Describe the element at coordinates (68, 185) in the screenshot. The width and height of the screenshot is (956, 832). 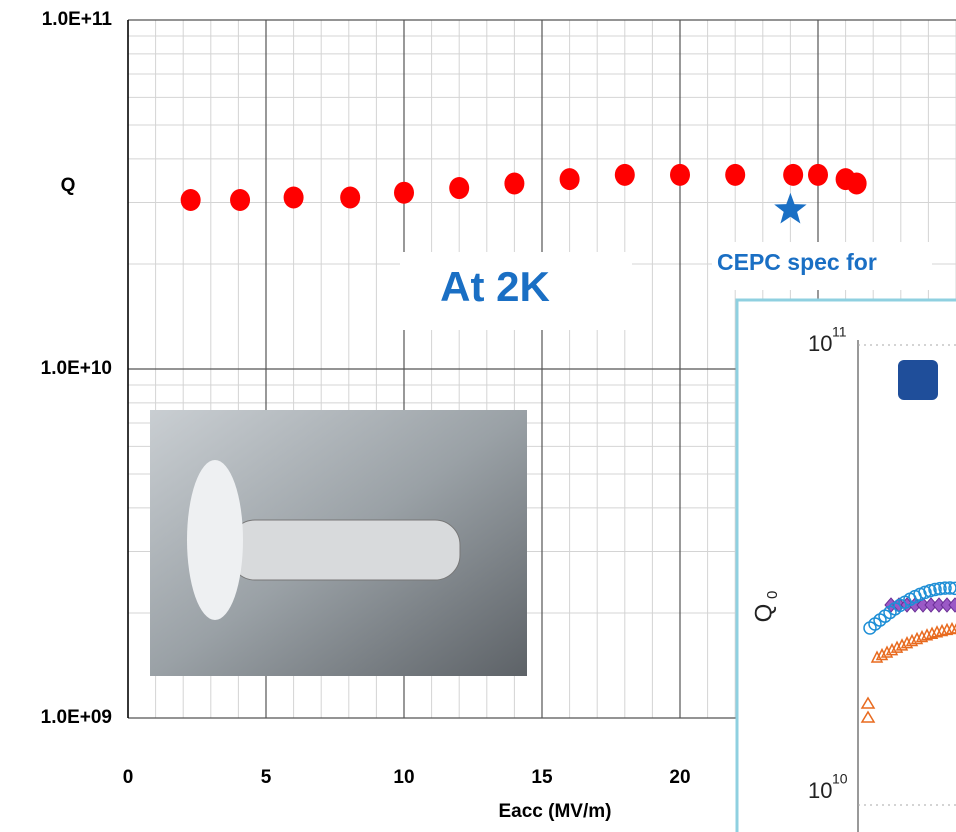
I see `y-axis-label: Q` at that location.